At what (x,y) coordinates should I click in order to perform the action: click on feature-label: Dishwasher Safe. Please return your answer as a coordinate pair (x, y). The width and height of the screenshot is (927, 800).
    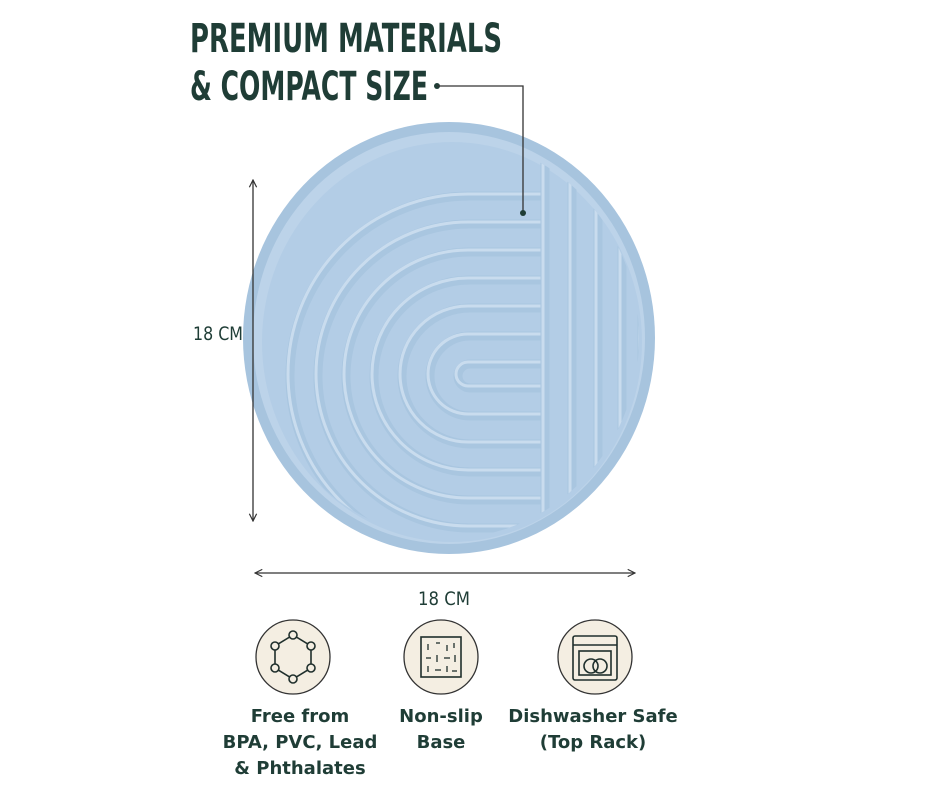
    Looking at the image, I should click on (592, 716).